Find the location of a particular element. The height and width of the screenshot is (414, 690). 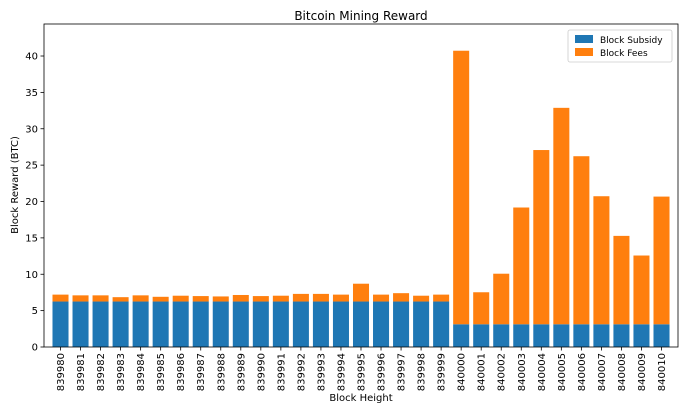

legend-swatch-block-fees is located at coordinates (584, 52).